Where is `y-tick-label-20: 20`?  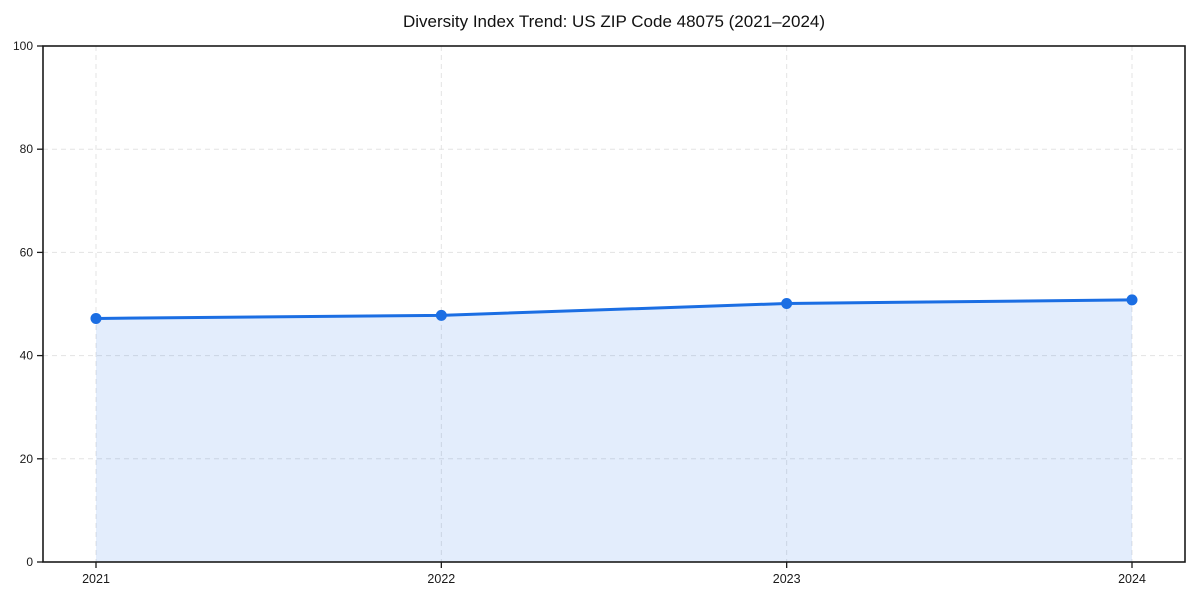 y-tick-label-20: 20 is located at coordinates (27, 459).